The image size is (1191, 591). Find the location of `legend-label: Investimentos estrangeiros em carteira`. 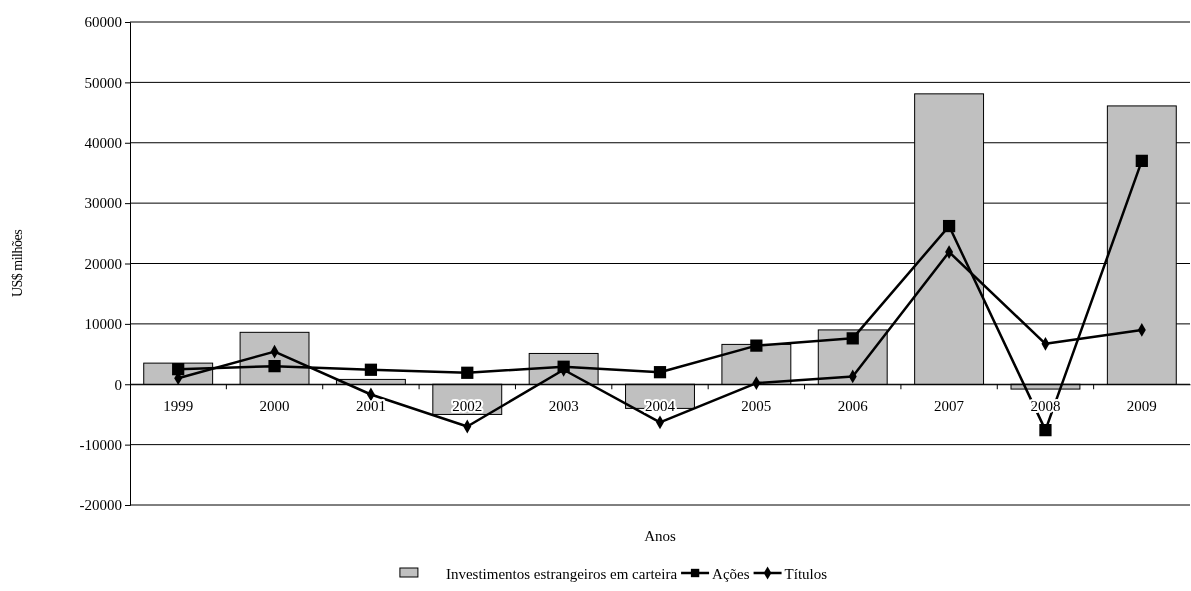

legend-label: Investimentos estrangeiros em carteira is located at coordinates (561, 574).